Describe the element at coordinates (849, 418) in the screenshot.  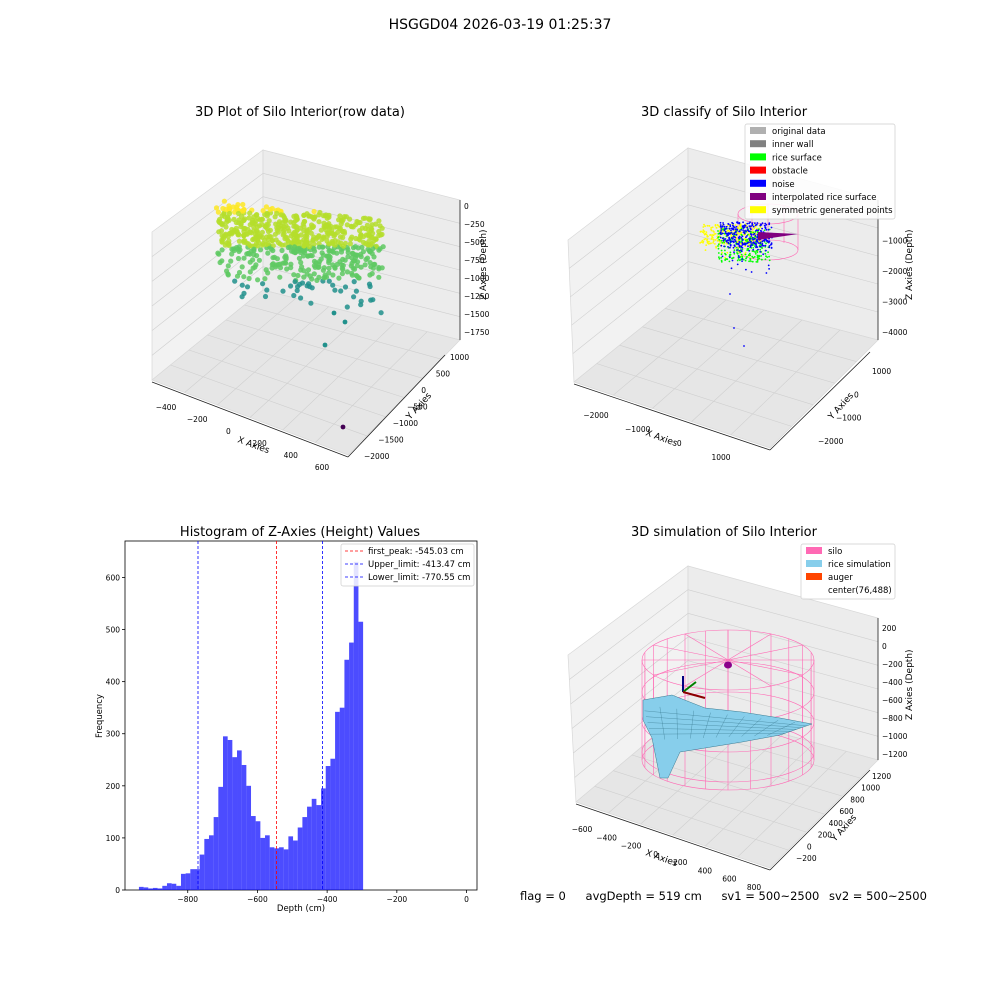
I see `tr-y-tick-label: −1000` at that location.